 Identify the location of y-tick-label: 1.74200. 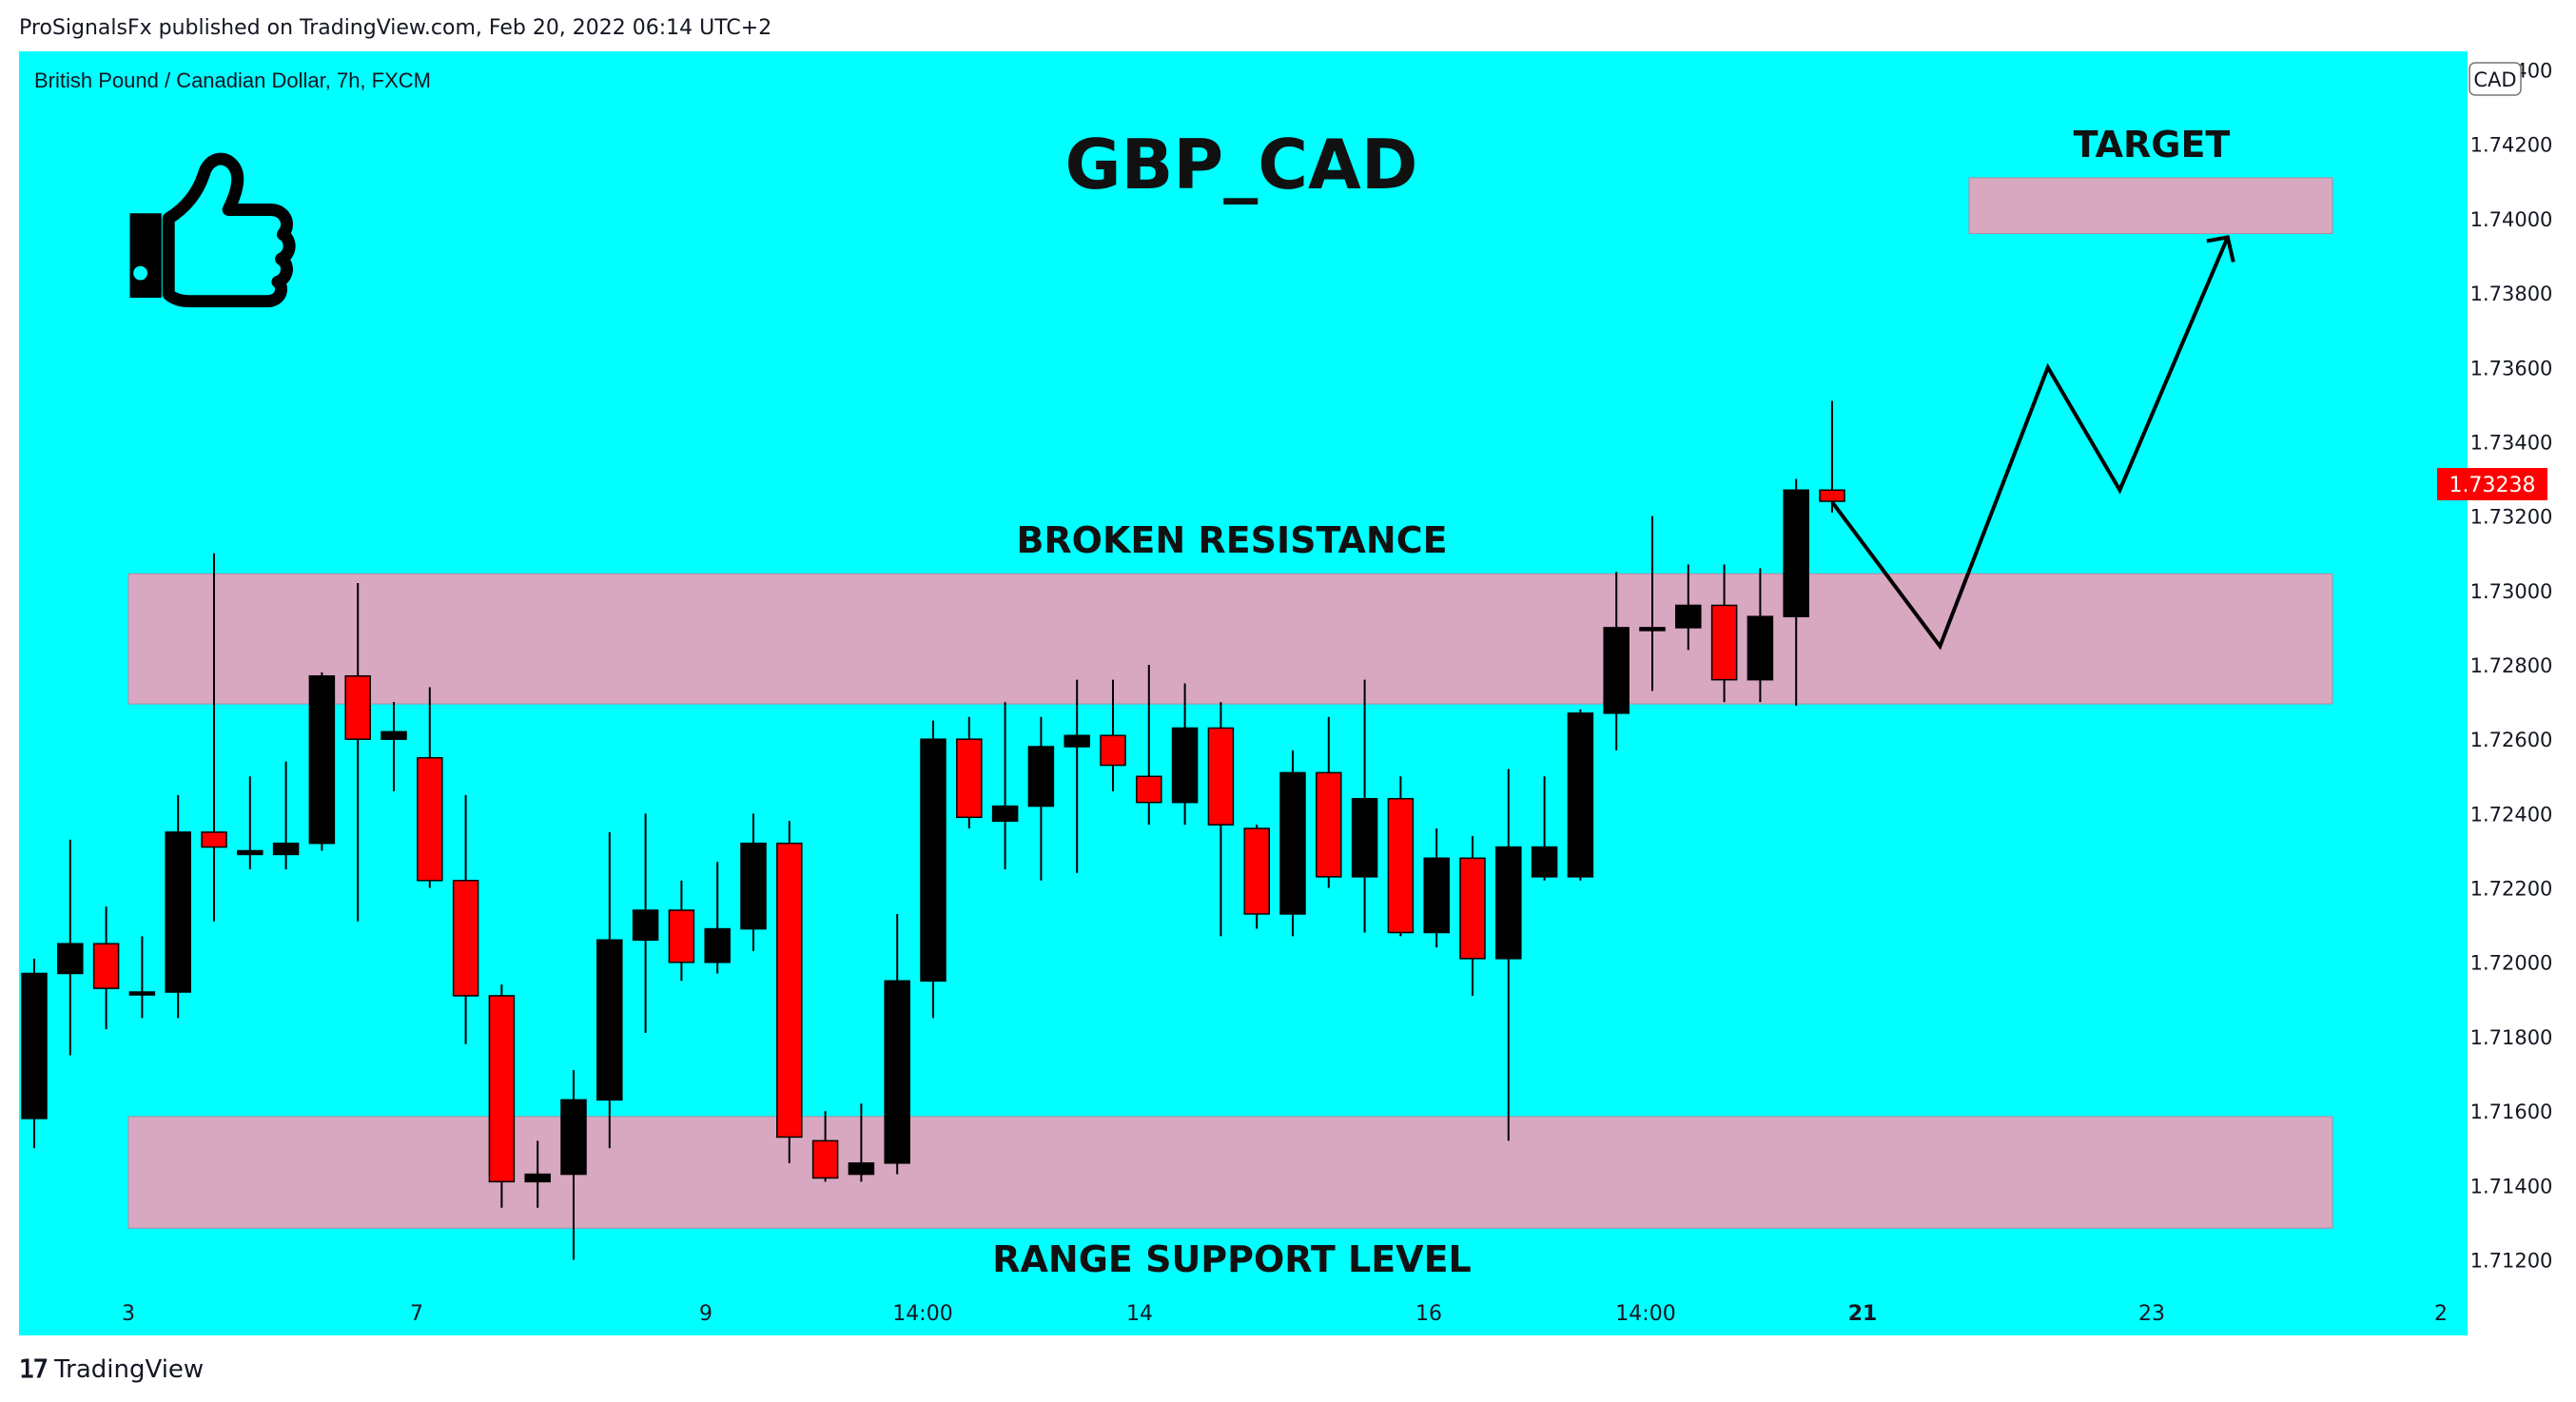
(2511, 145).